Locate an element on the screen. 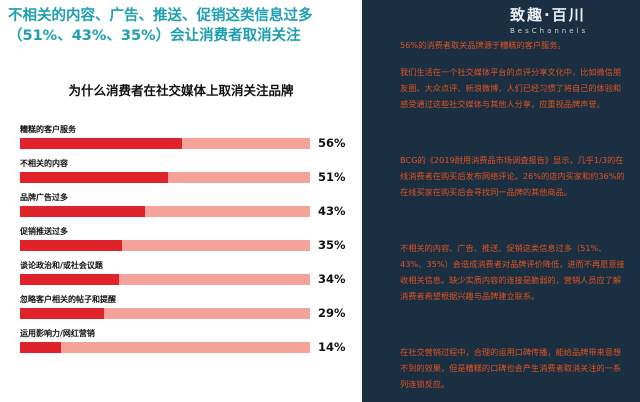 This screenshot has height=402, width=640. brand-logo-text: 致趣·百川 is located at coordinates (548, 15).